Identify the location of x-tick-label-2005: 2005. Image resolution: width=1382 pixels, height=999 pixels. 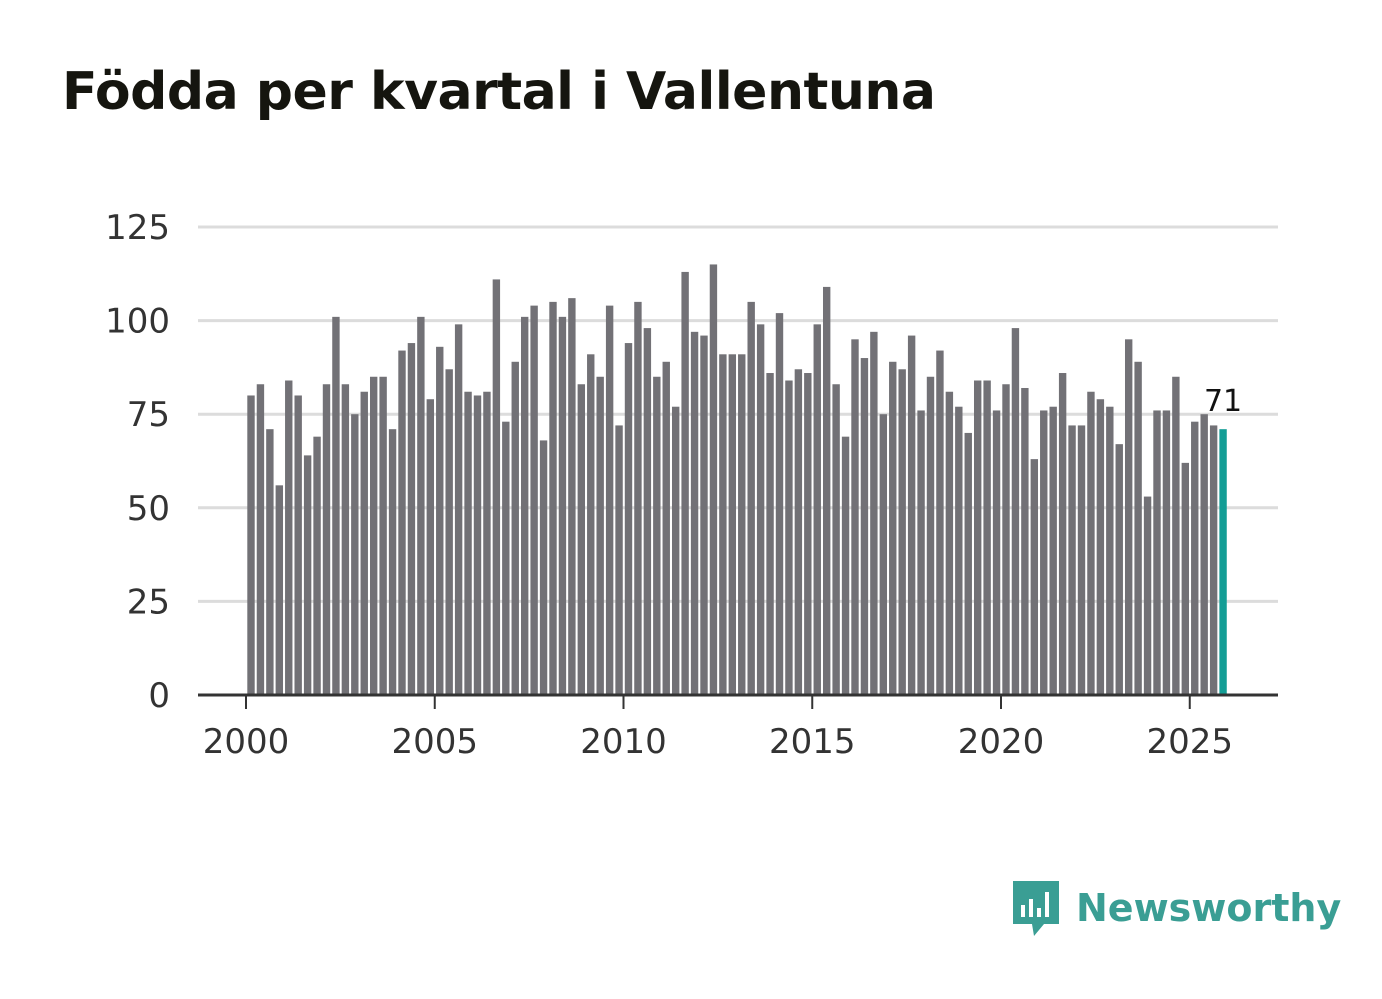
(434, 742).